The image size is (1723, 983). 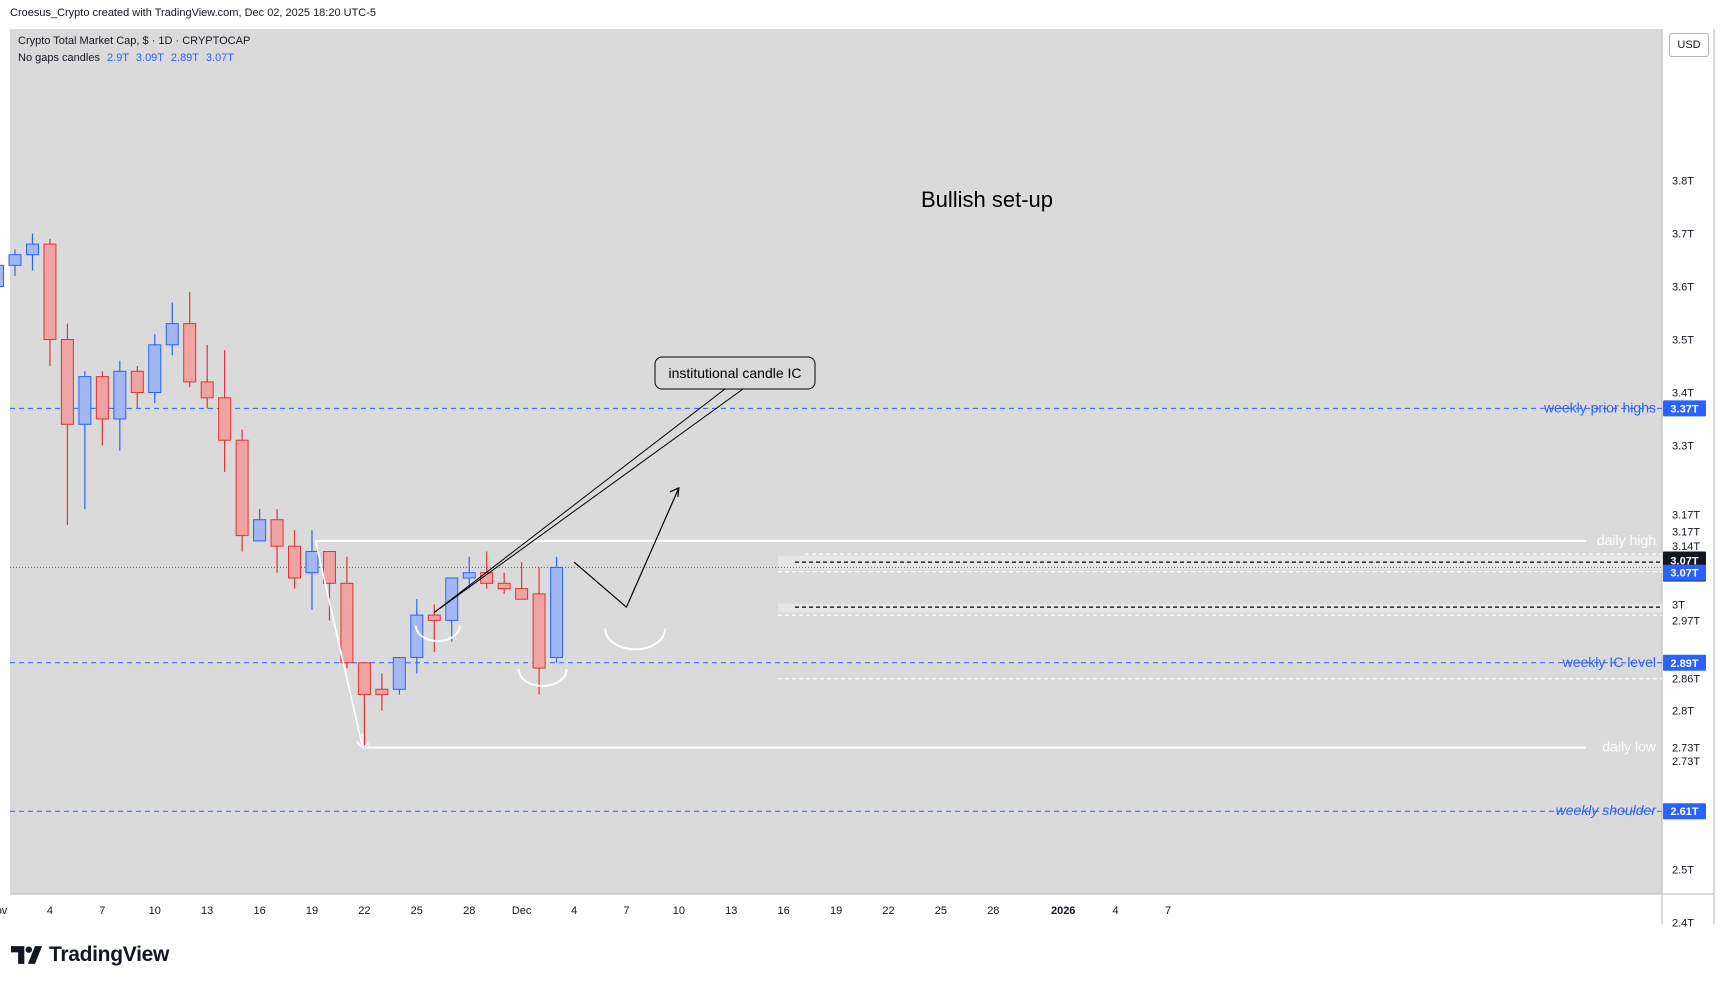 I want to click on y-tick-label: 2.8T, so click(x=1683, y=712).